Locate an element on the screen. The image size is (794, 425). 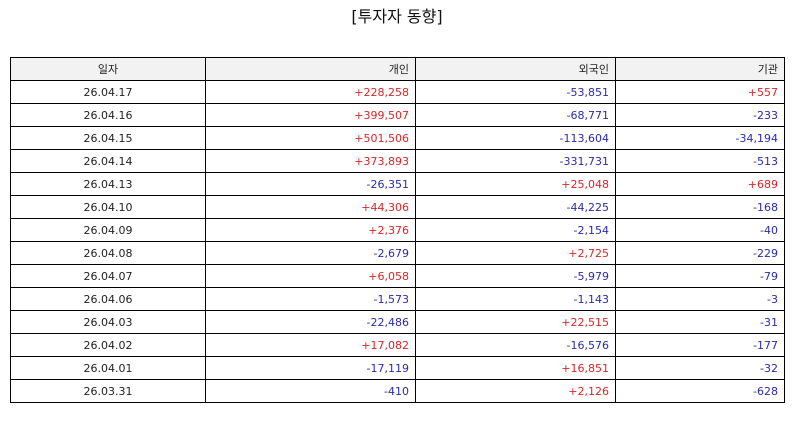
date-cell: 26.04.15 is located at coordinates (108, 138).